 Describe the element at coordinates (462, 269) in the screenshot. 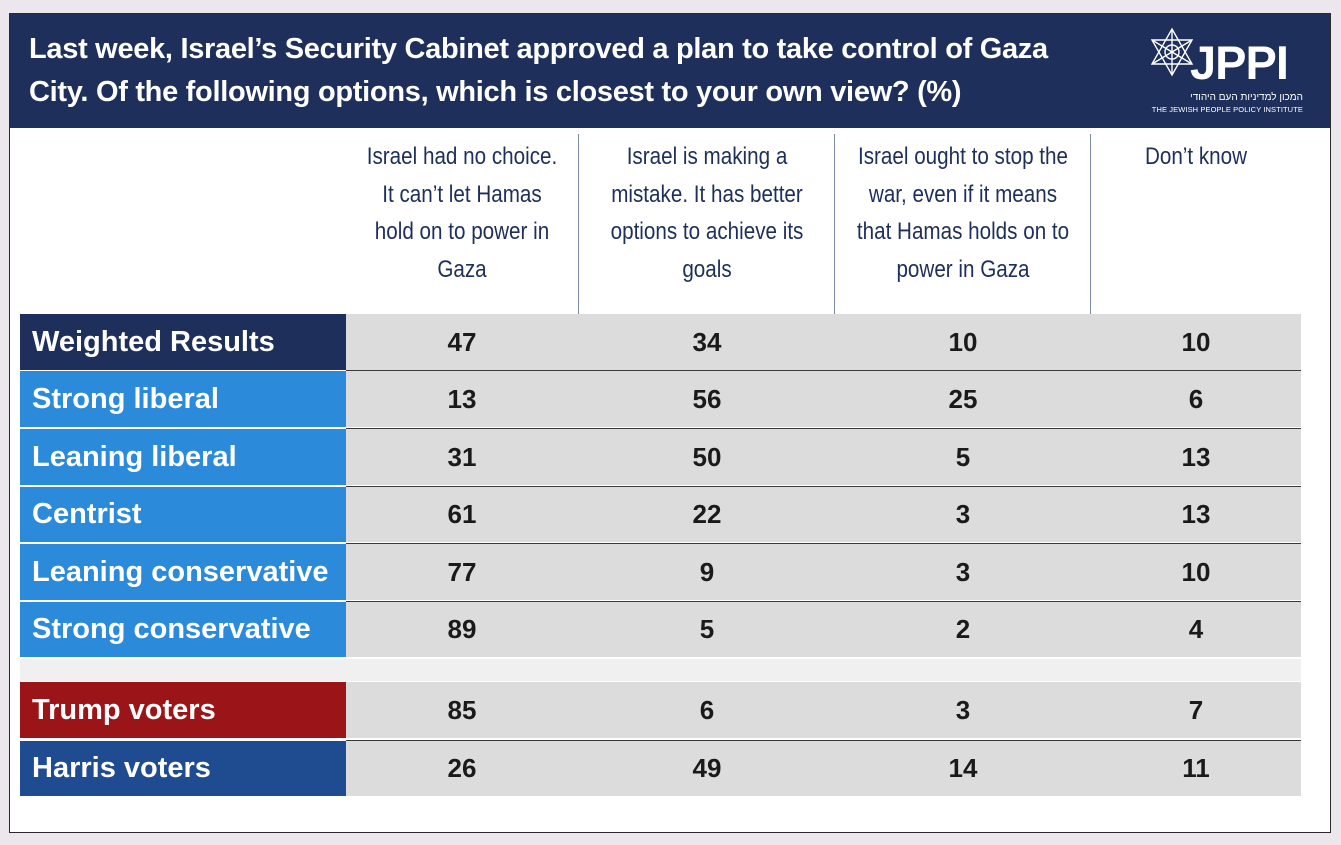

I see `column-header-line: Gaza` at that location.